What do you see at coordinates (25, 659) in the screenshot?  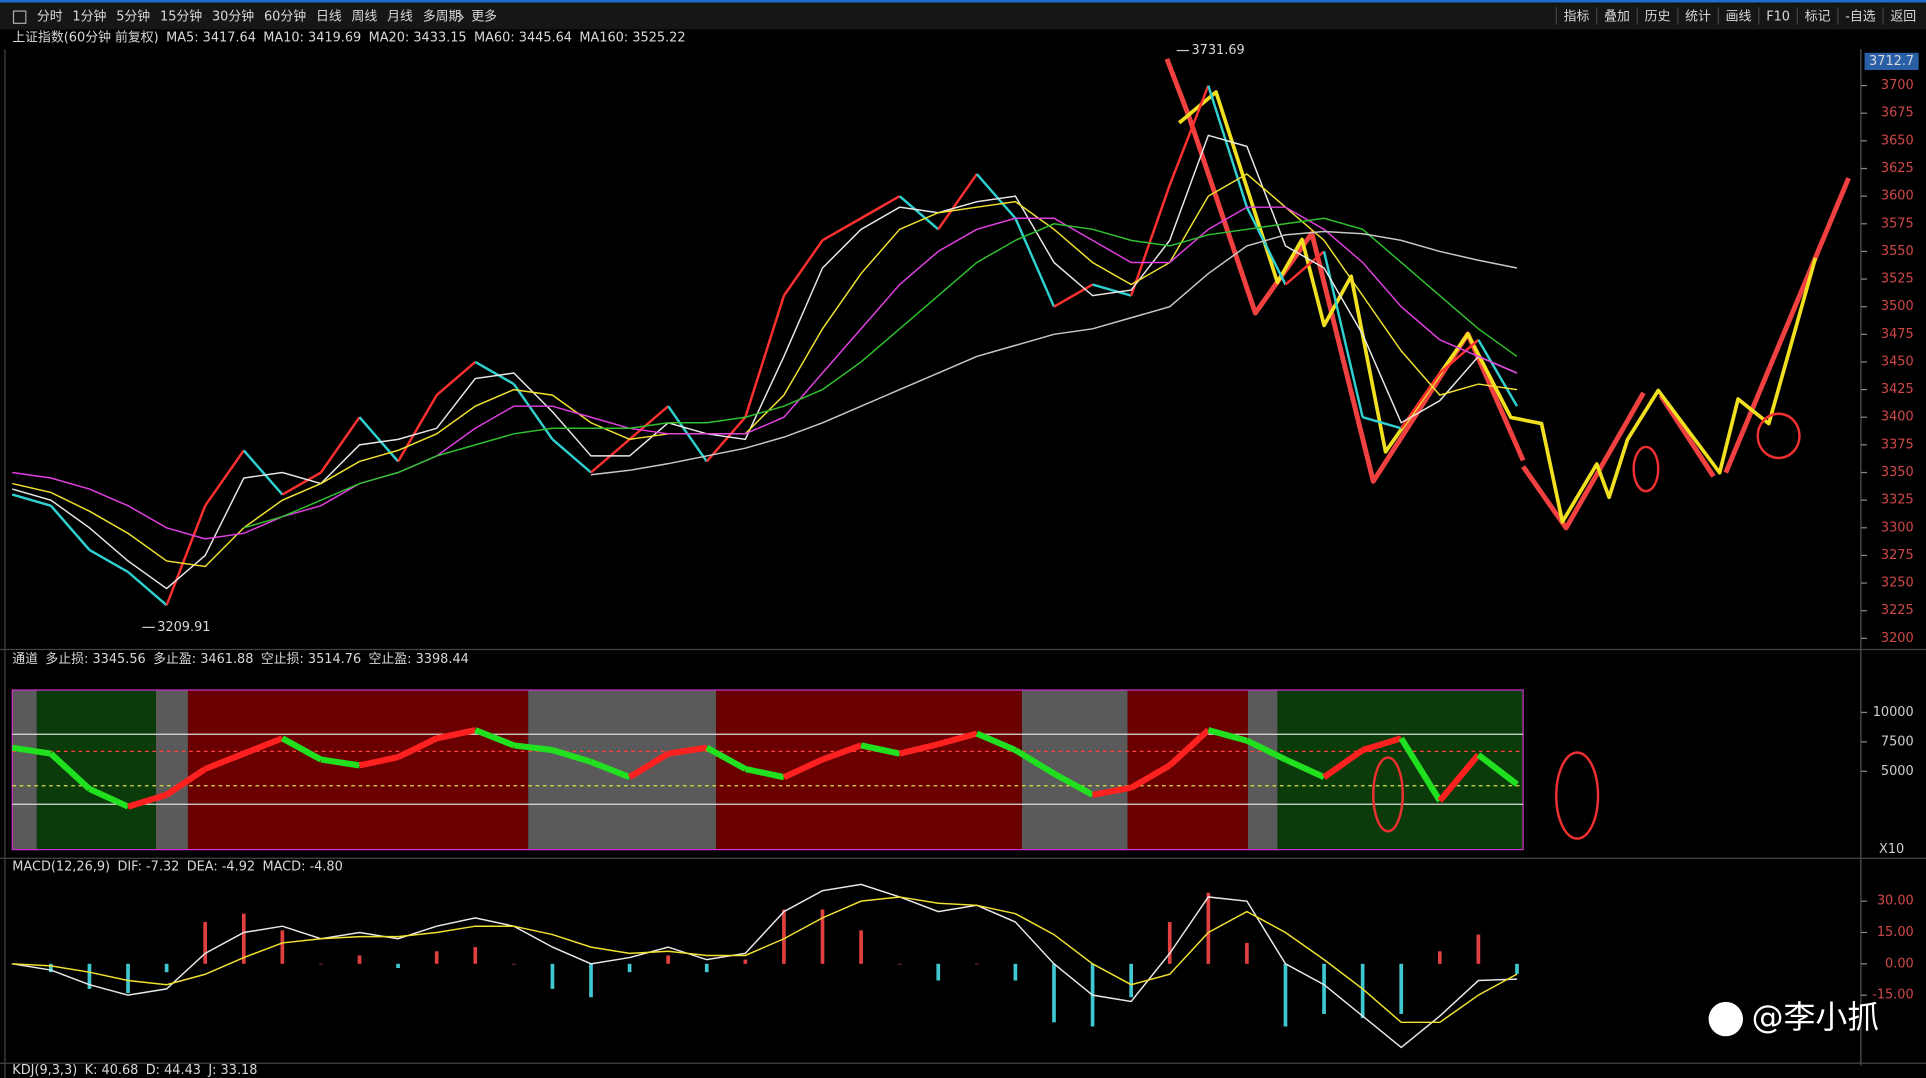 I see `legend-entry: 通道` at bounding box center [25, 659].